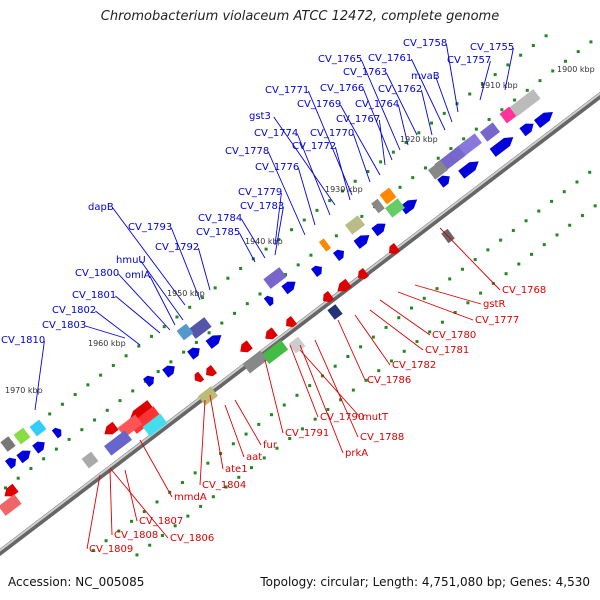 Image resolution: width=600 pixels, height=600 pixels. What do you see at coordinates (390, 58) in the screenshot?
I see `forward-gene-label: CV_1761` at bounding box center [390, 58].